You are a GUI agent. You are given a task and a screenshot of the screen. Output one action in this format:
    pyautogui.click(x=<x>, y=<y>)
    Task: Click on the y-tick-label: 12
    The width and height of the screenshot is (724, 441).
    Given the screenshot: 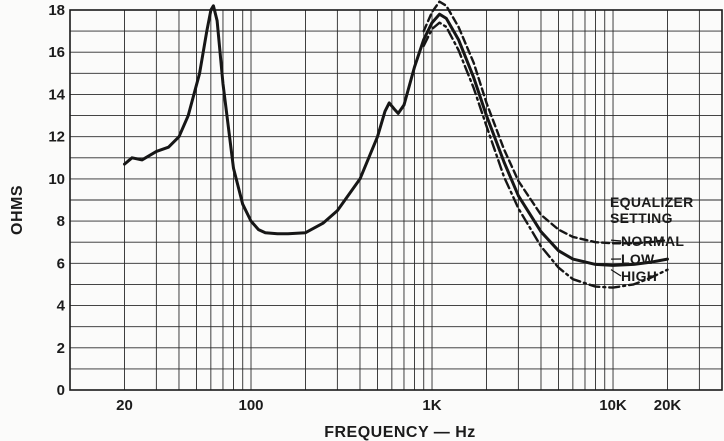 What is the action you would take?
    pyautogui.click(x=56, y=137)
    